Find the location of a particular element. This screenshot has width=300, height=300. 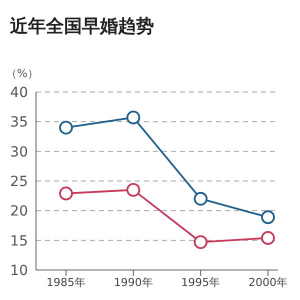

y-tick-label: 35 is located at coordinates (19, 122).